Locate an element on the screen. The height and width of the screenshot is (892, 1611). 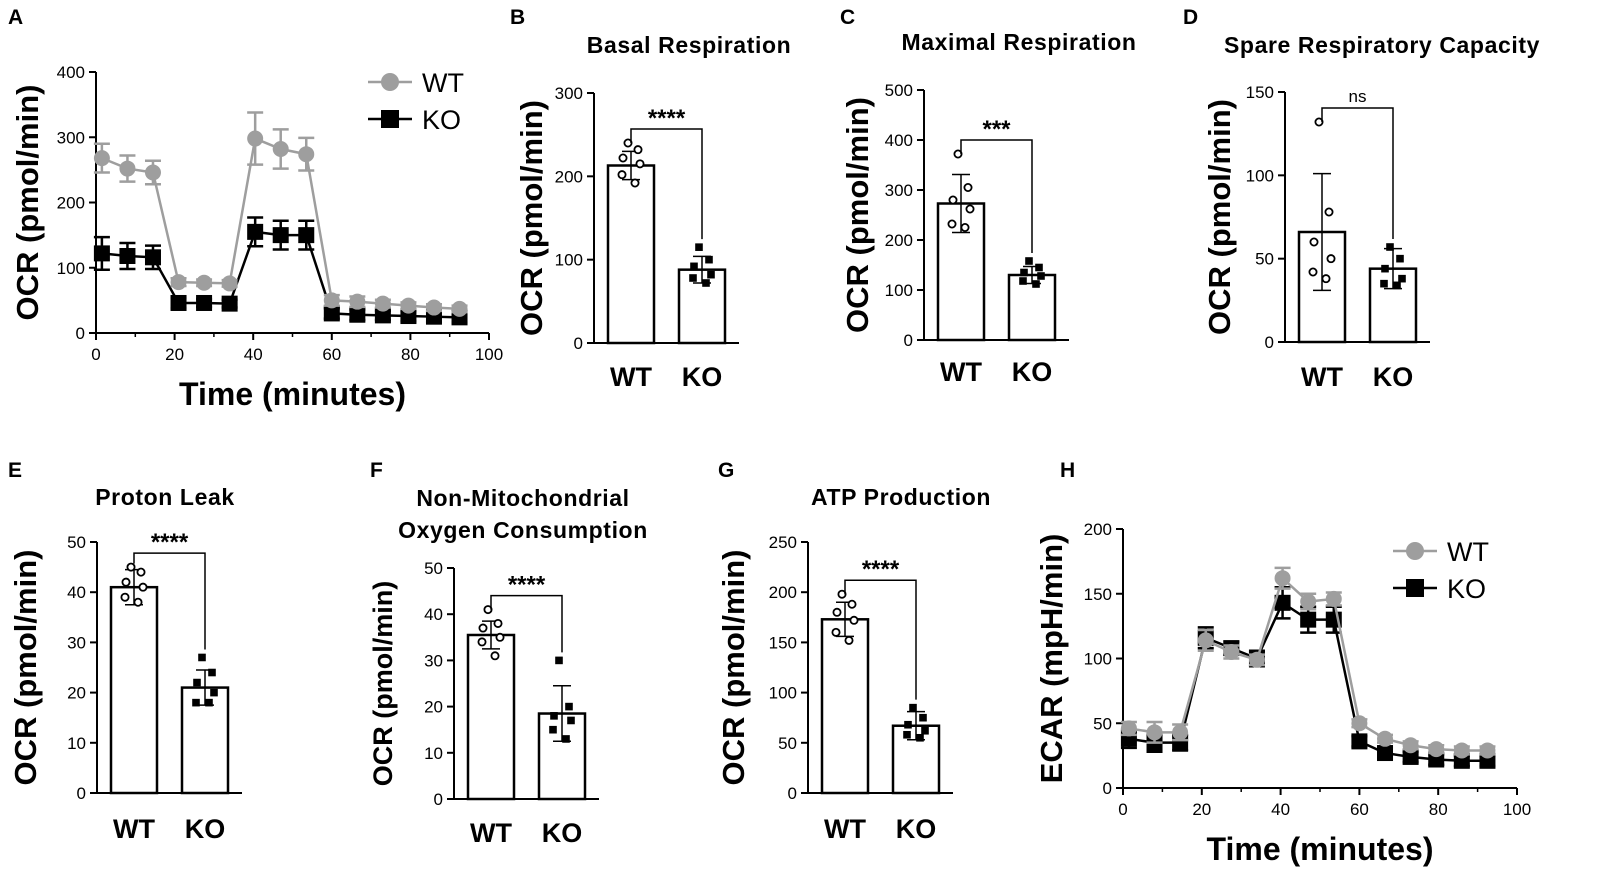
significance-label: **** is located at coordinates (881, 569).